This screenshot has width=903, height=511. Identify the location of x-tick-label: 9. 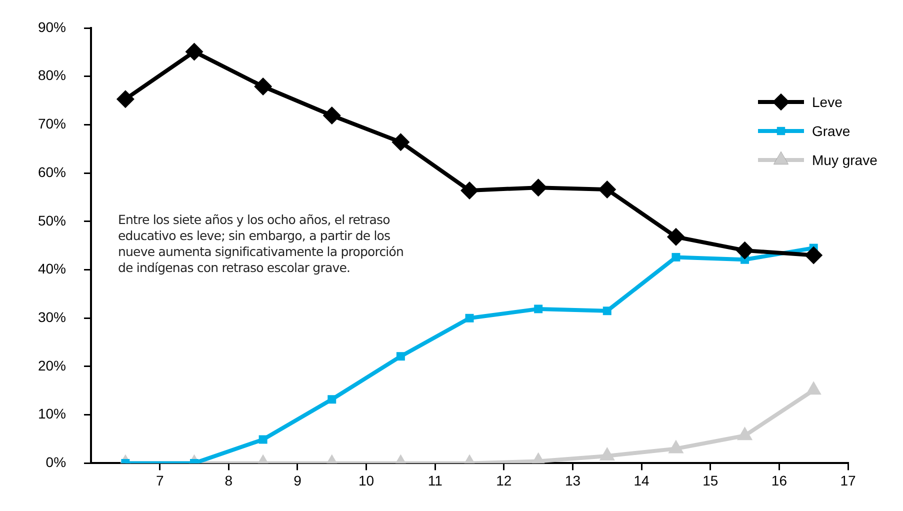
(298, 480).